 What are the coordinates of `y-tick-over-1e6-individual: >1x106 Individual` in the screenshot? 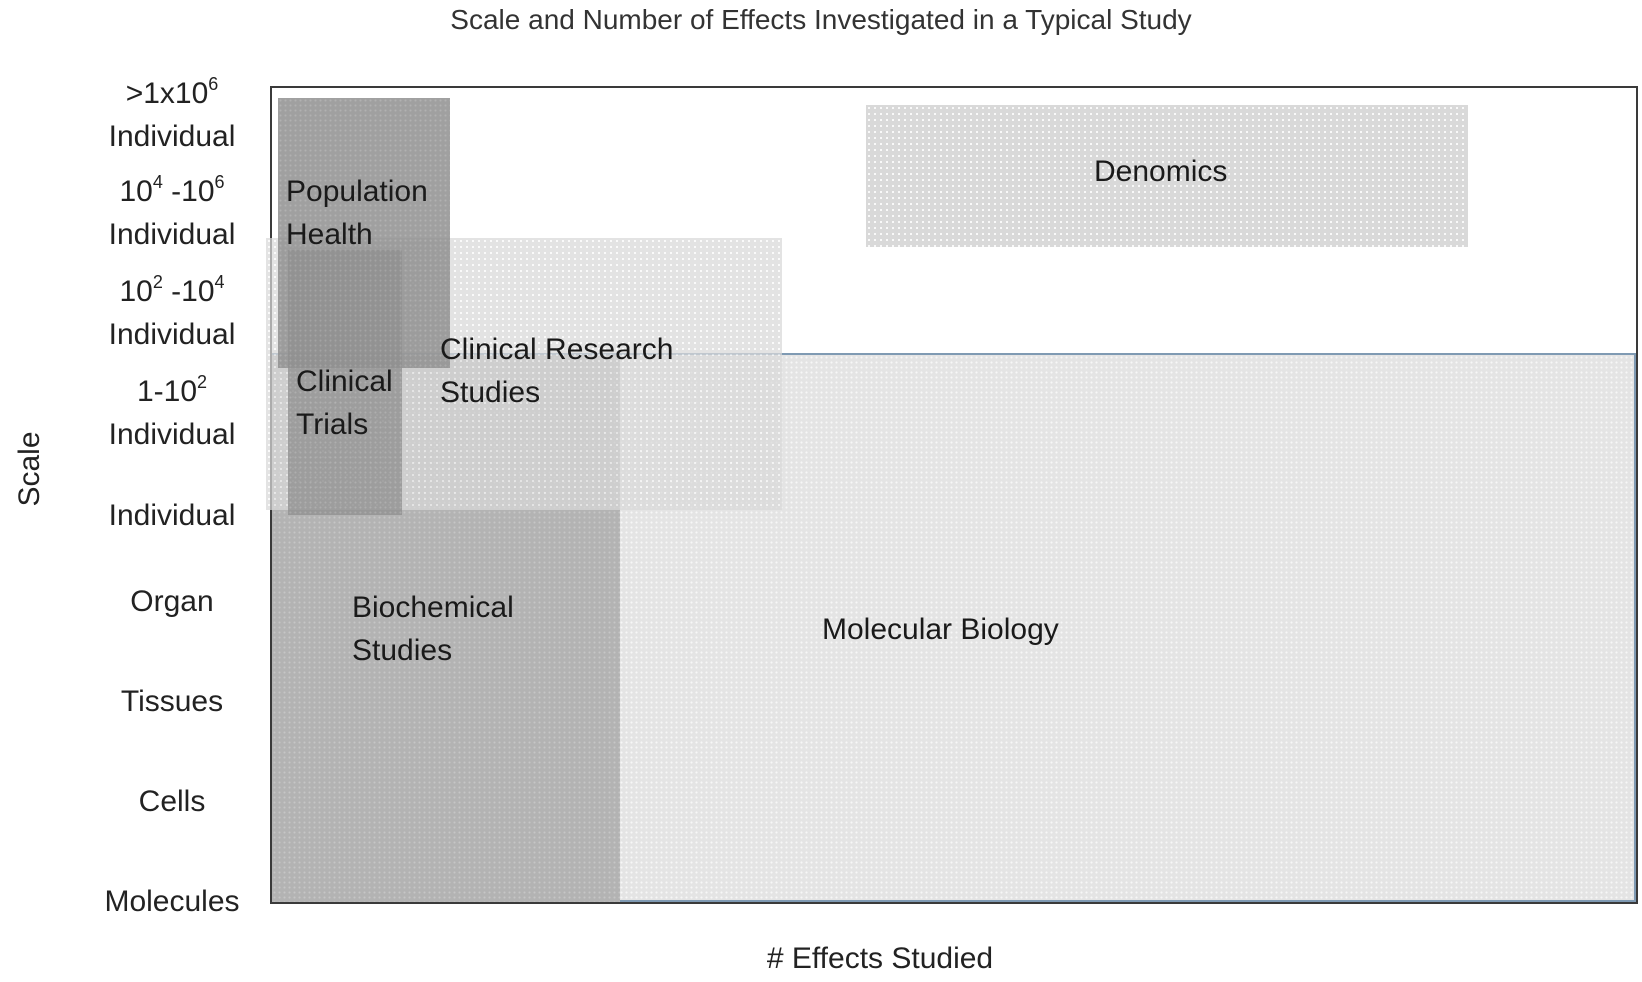 It's located at (172, 113).